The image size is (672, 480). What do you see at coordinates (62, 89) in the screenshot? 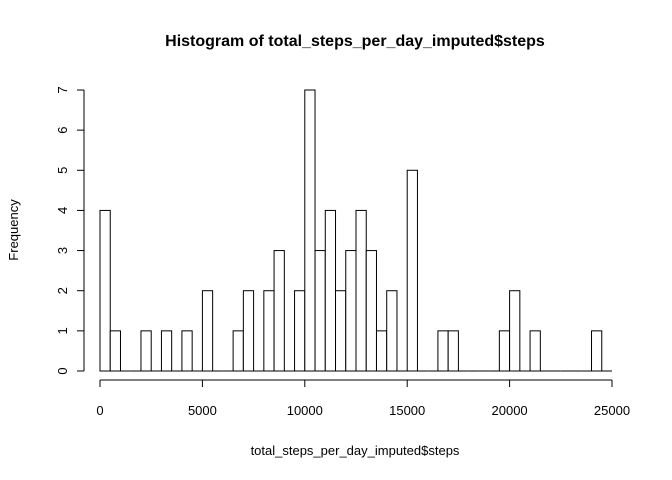
I see `y-tick-label: 7` at bounding box center [62, 89].